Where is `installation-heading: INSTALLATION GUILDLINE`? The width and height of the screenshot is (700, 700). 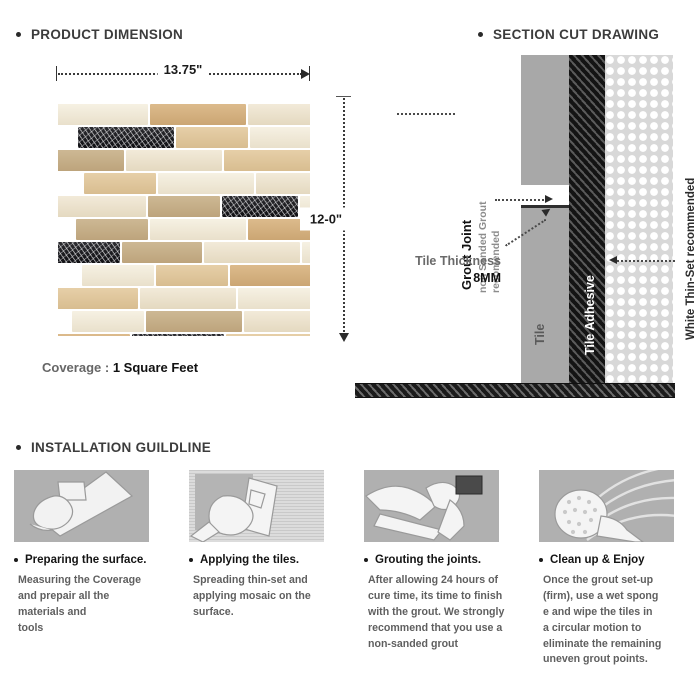 installation-heading: INSTALLATION GUILDLINE is located at coordinates (166, 447).